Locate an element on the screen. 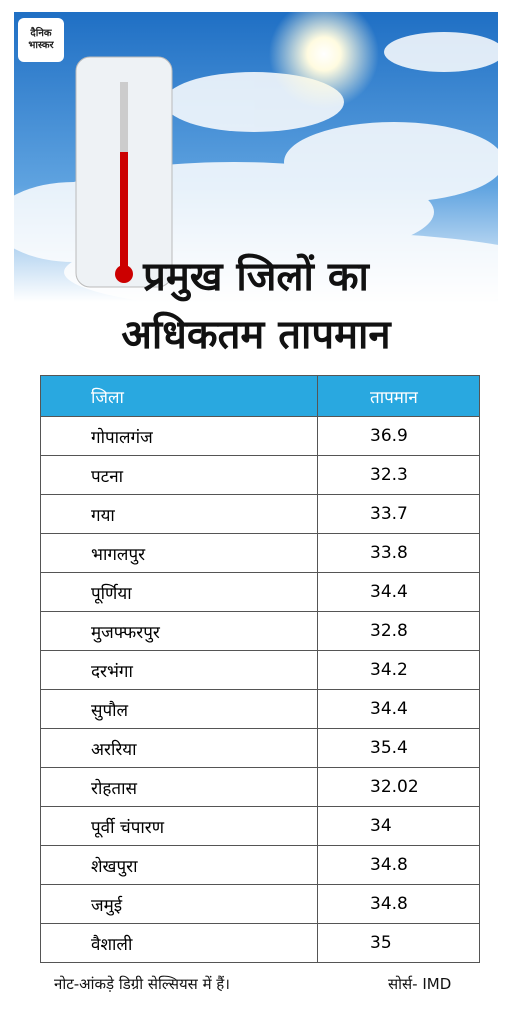 The height and width of the screenshot is (1015, 512). temperature-cell: 33.7 is located at coordinates (398, 514).